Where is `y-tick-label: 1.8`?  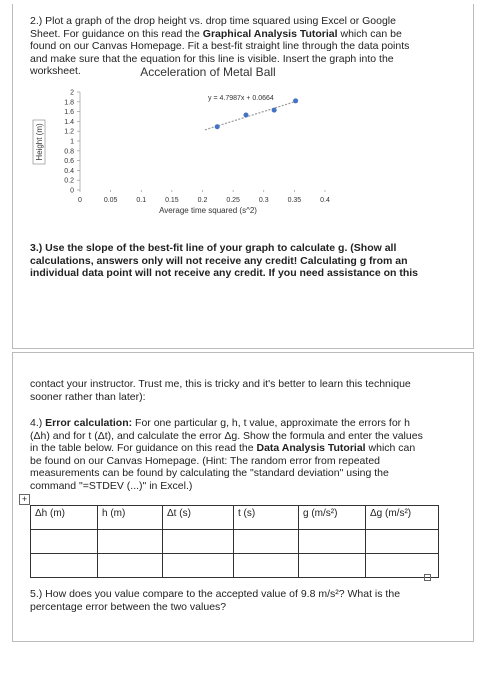 y-tick-label: 1.8 is located at coordinates (69, 102).